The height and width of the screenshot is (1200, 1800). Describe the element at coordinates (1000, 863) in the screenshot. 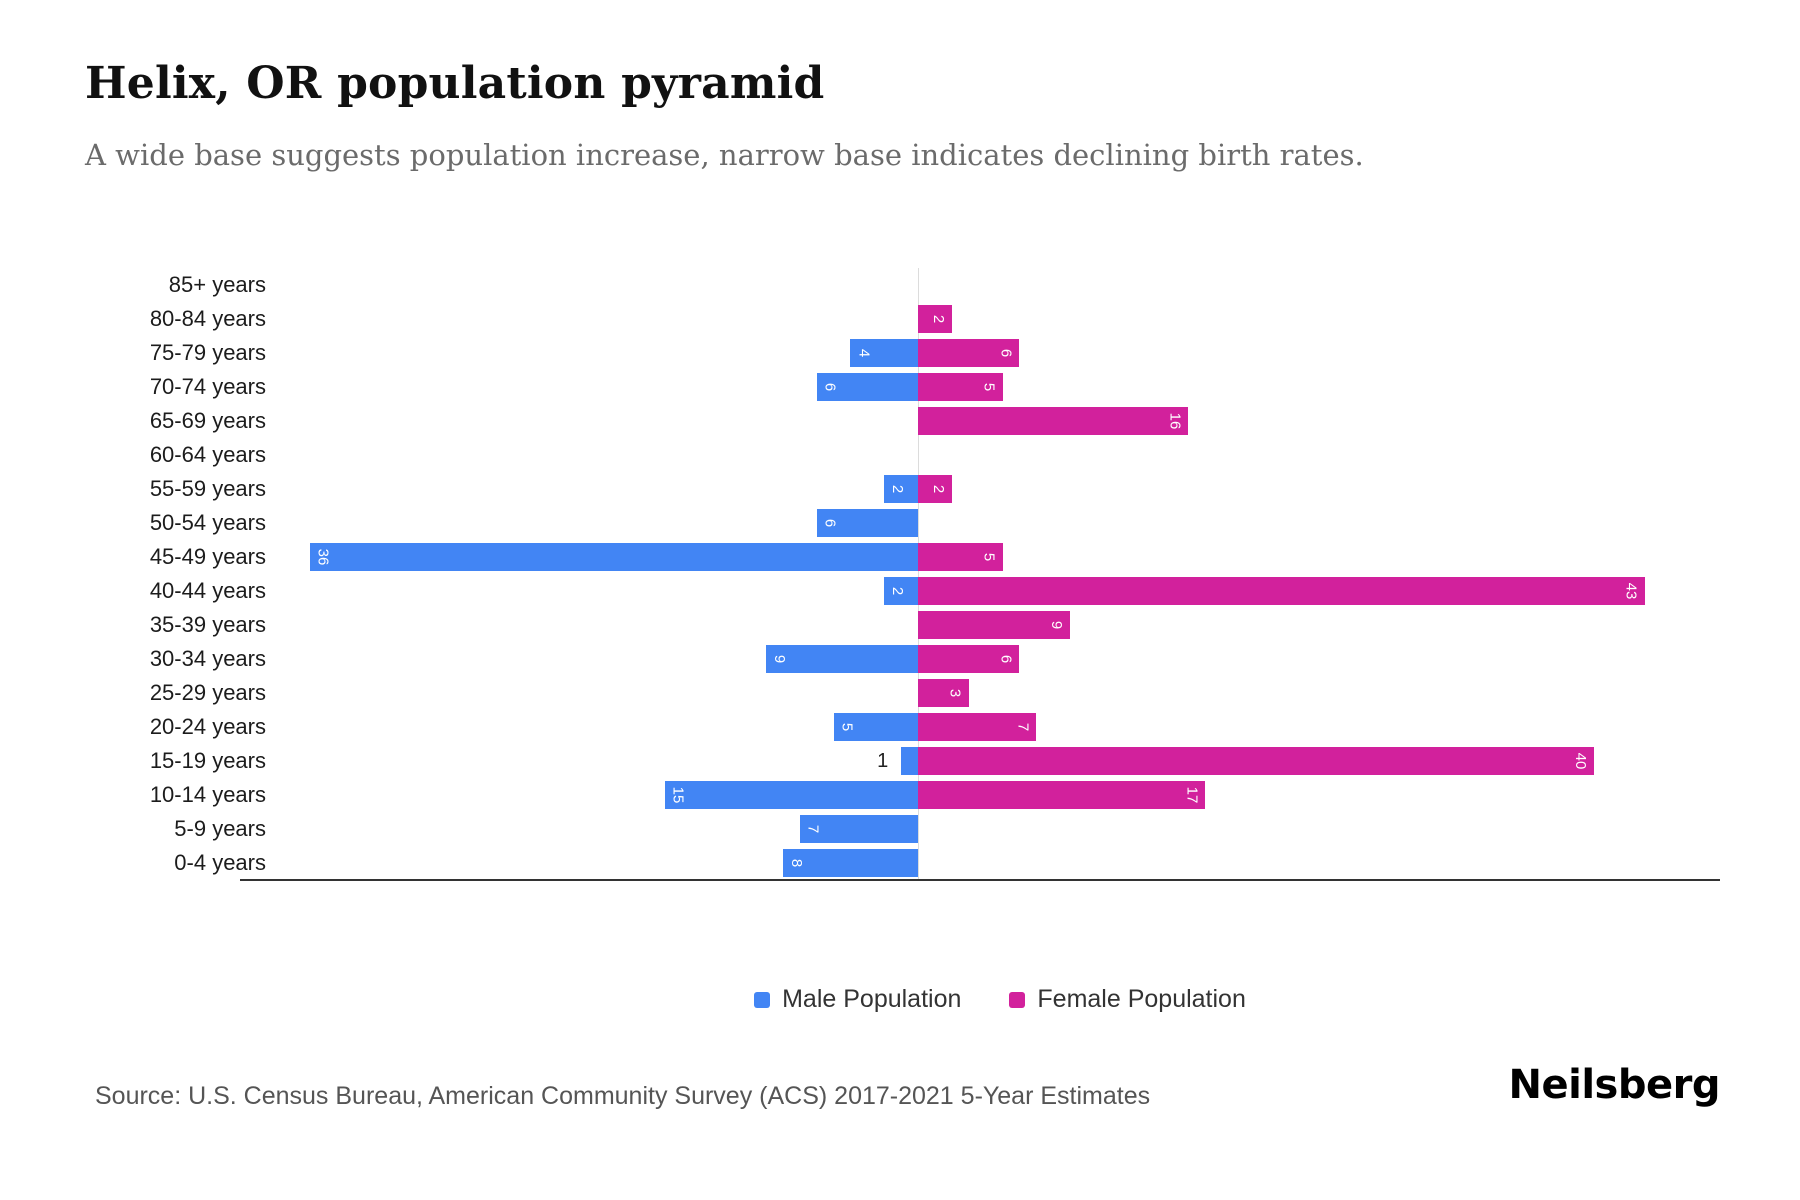

I see `row-plot: 8` at that location.